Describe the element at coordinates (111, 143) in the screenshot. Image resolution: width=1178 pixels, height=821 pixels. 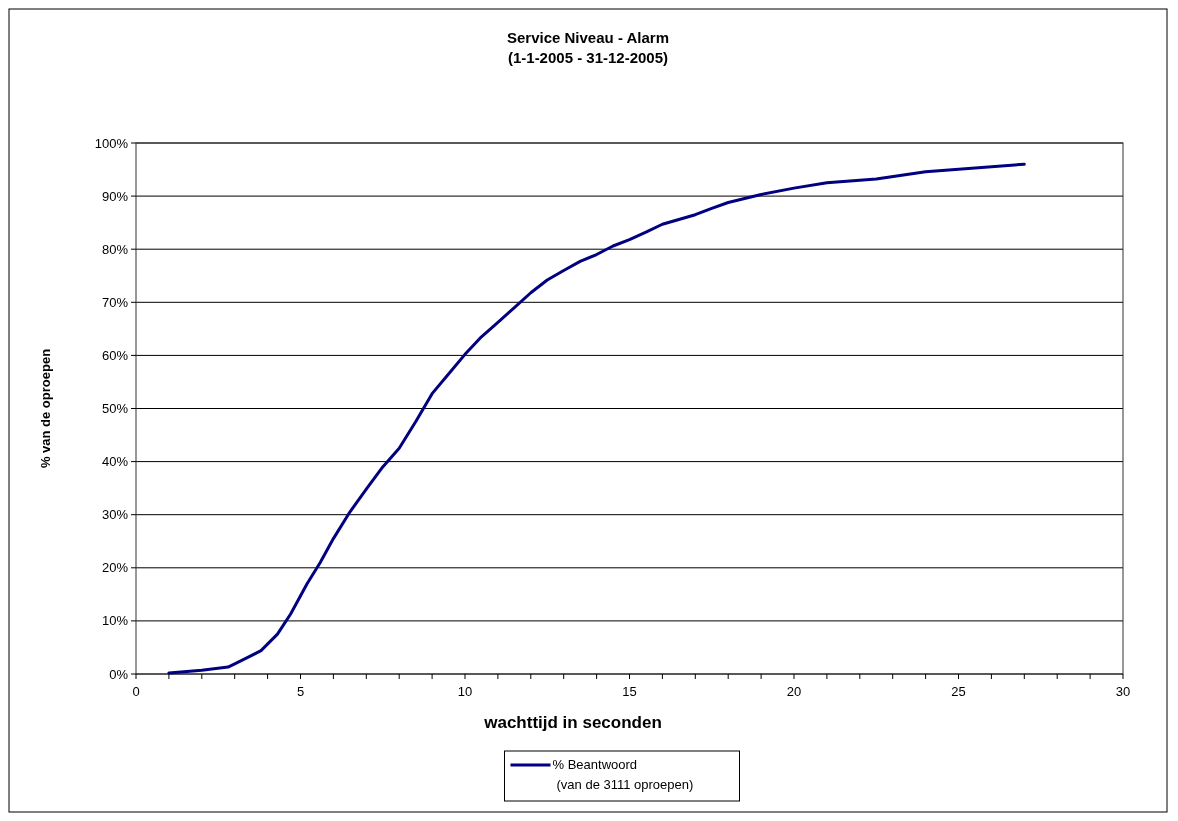
I see `y-tick-label: 100%` at that location.